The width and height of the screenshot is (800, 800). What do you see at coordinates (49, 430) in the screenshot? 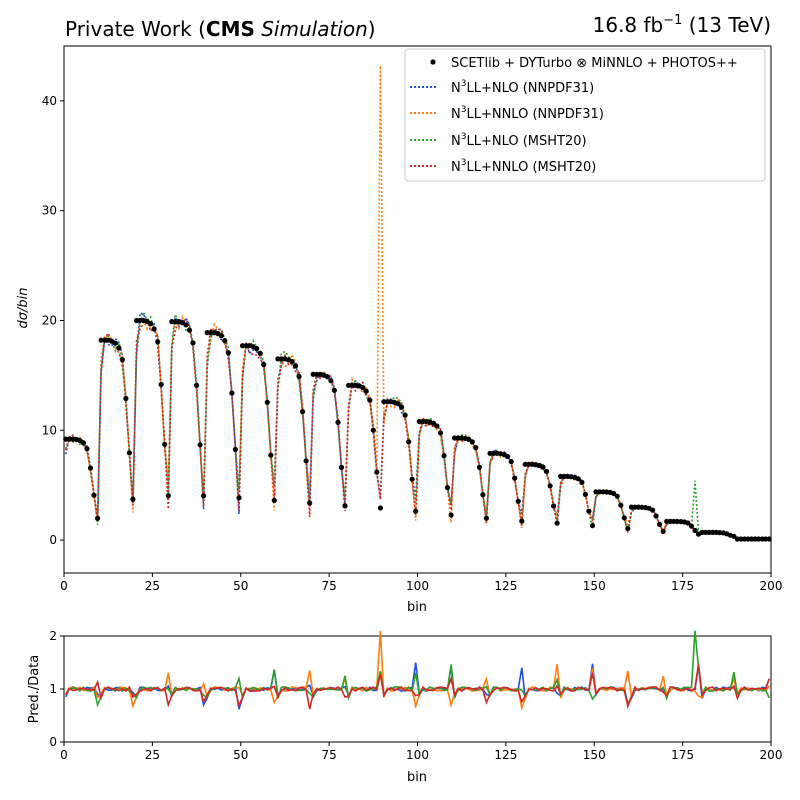
I see `y-tick-label: 10` at bounding box center [49, 430].